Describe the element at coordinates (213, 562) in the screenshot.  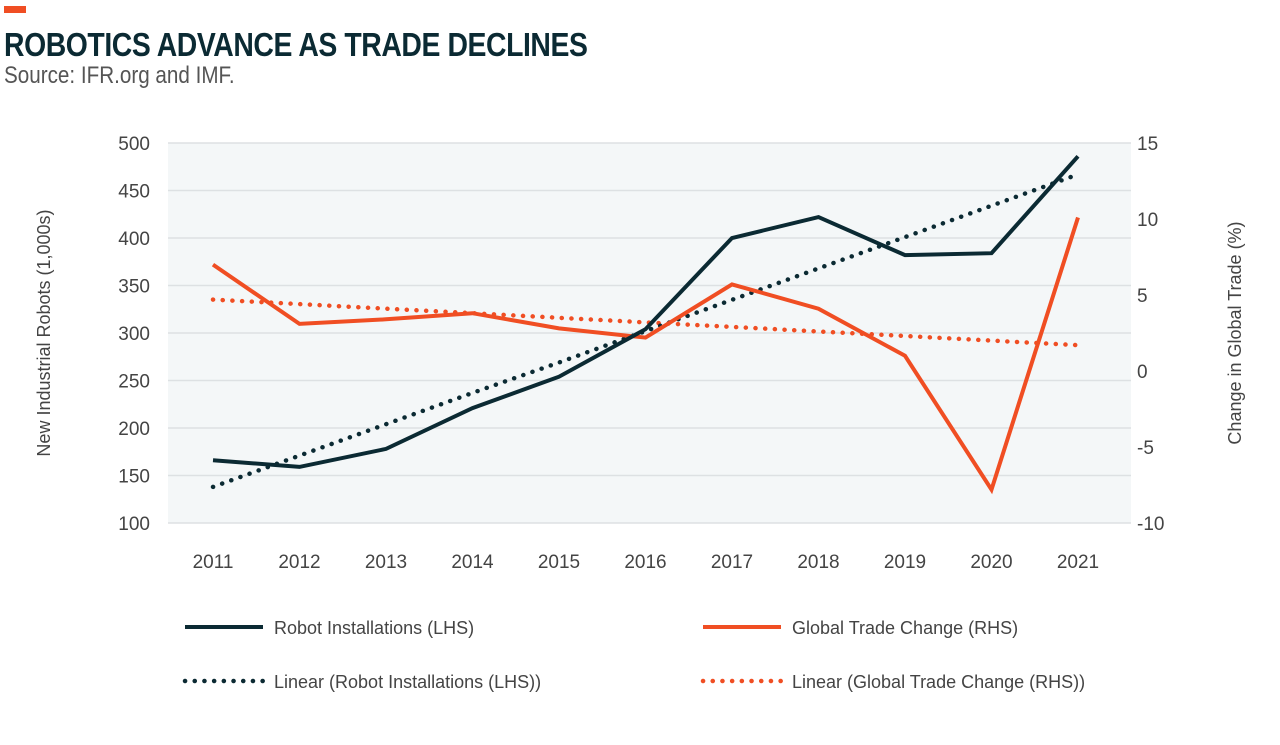
I see `x-tick-label: 2011` at that location.